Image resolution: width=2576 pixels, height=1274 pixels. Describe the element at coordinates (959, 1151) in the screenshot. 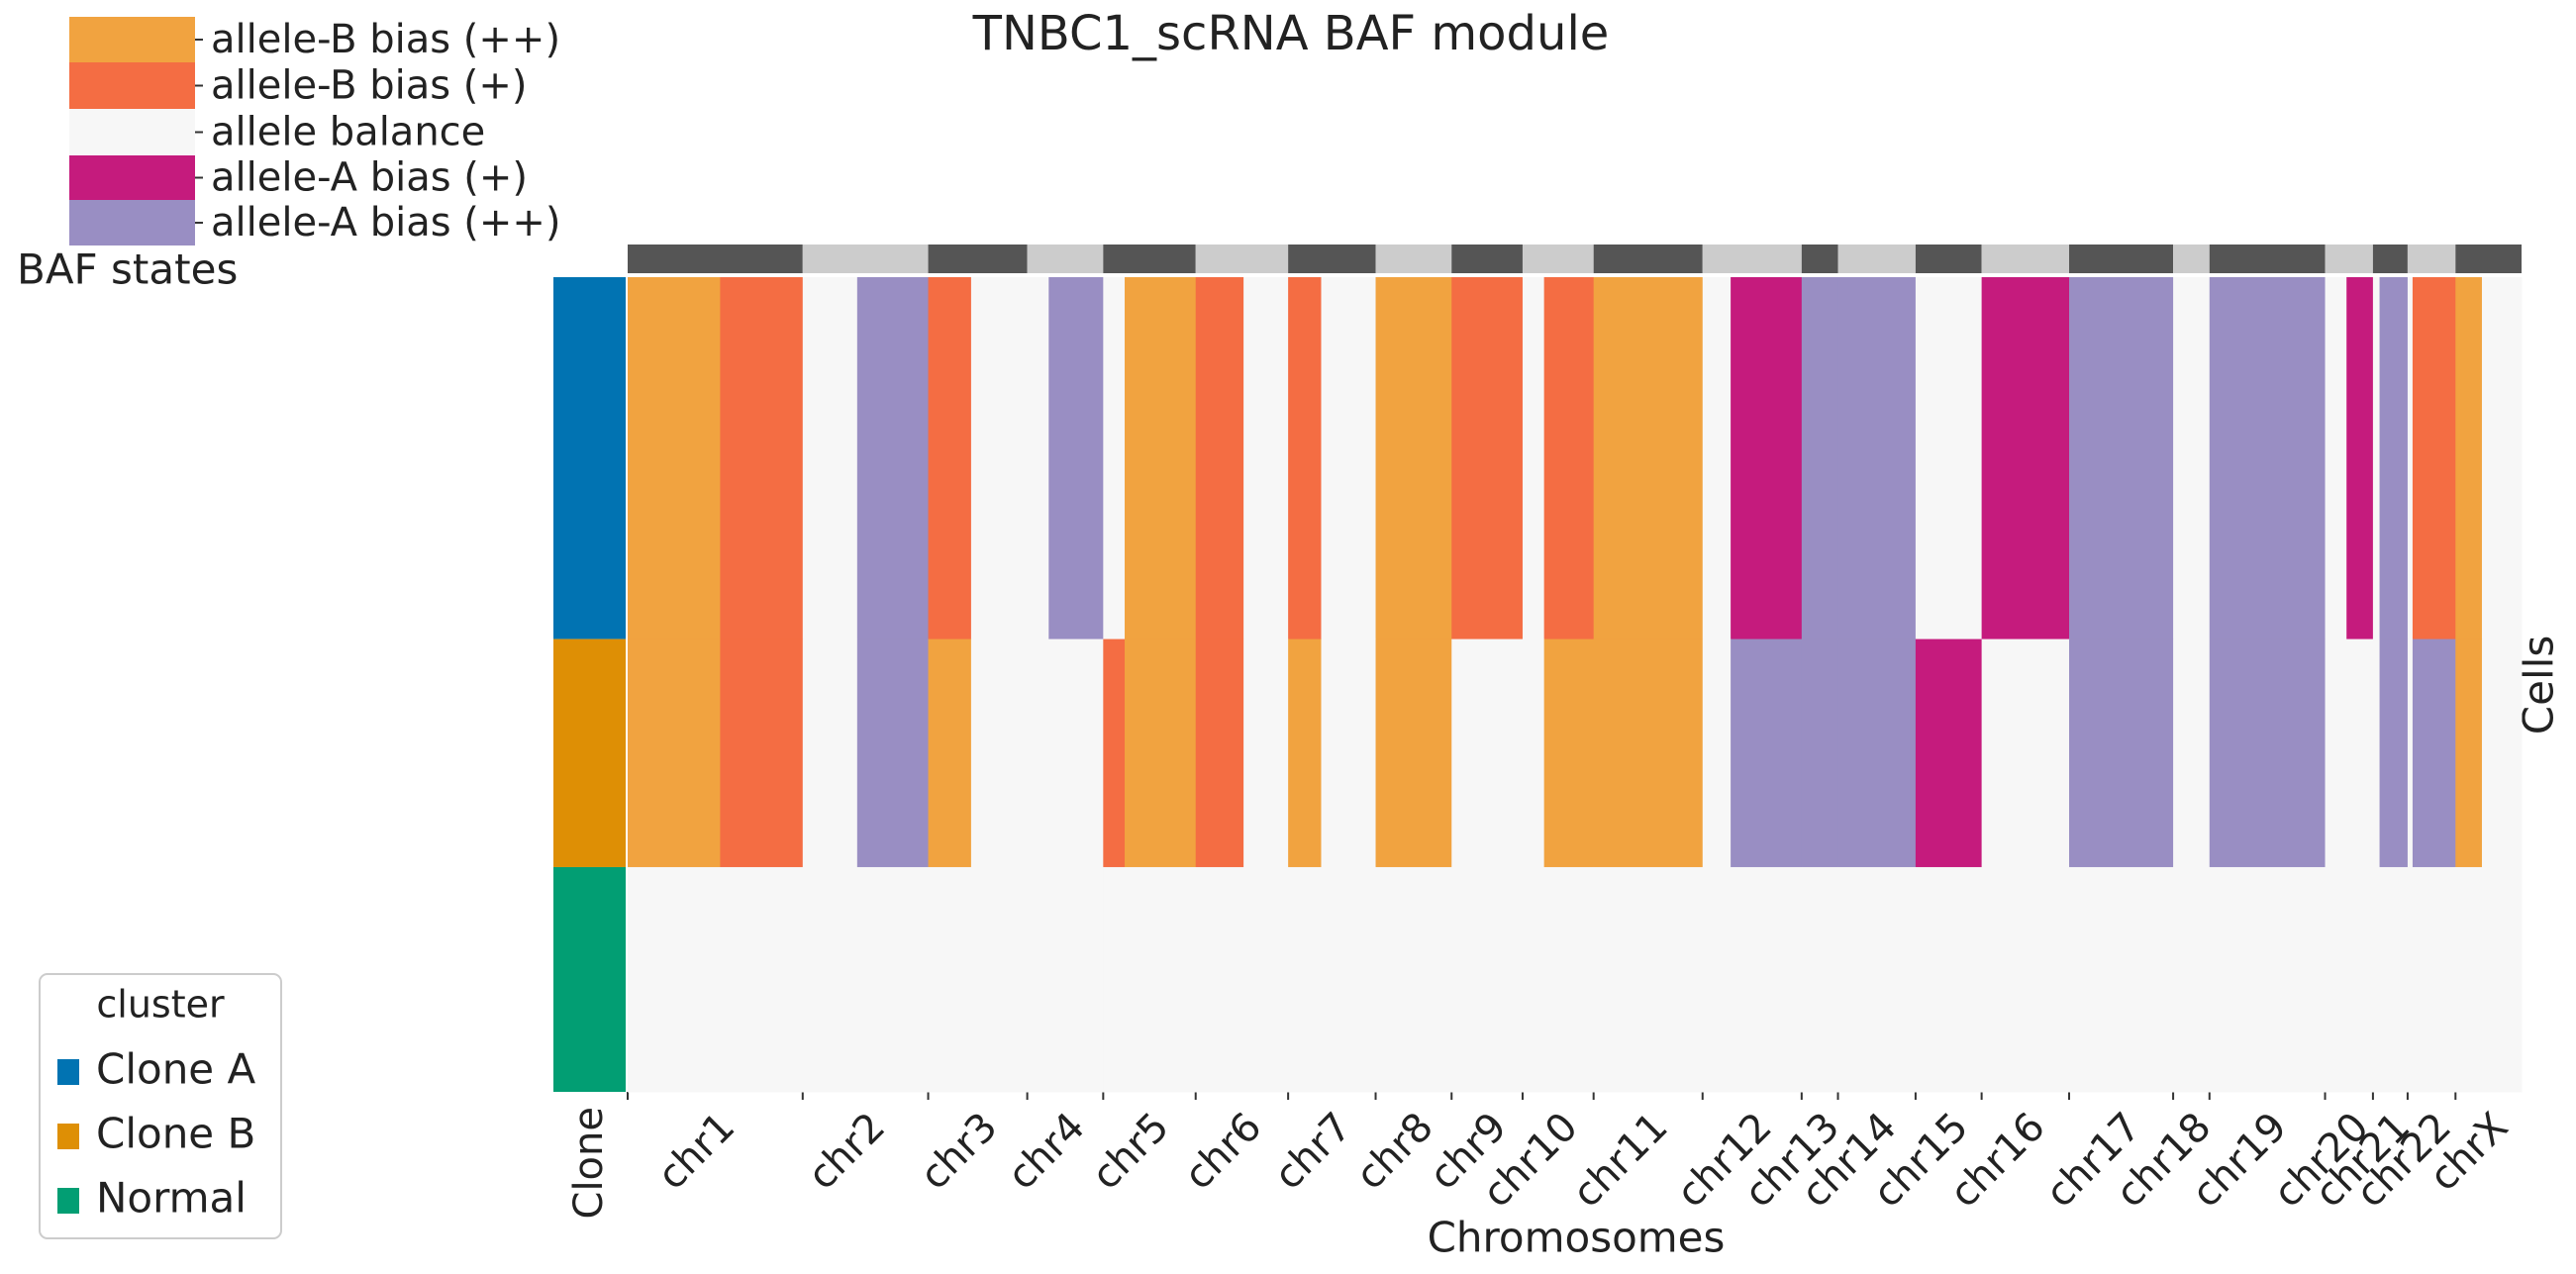

I see `x-tick-label: chr3` at that location.